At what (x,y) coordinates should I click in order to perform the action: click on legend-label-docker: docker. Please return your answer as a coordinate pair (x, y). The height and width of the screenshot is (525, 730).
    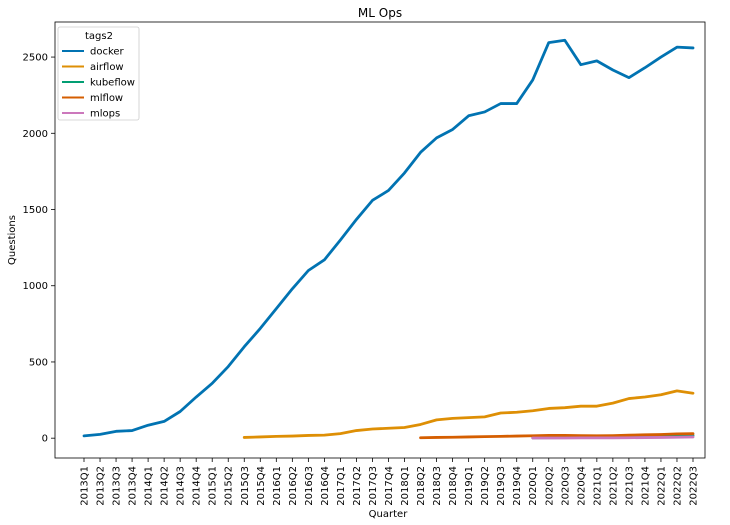
    Looking at the image, I should click on (107, 52).